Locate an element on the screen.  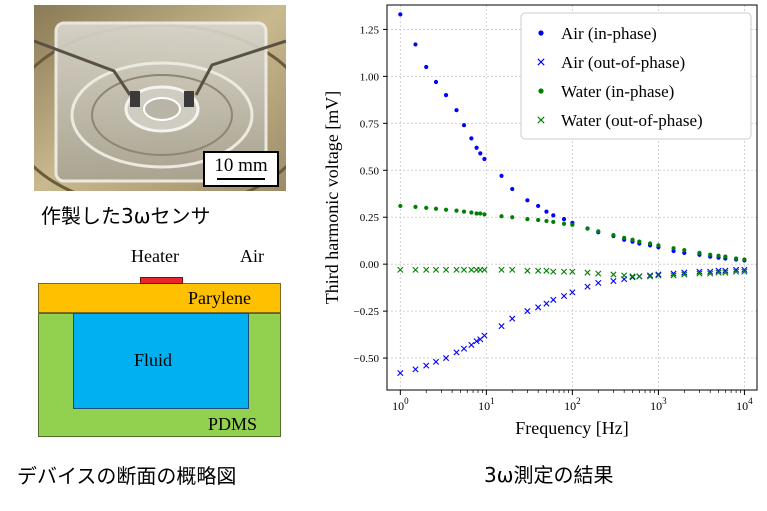
x-tick-label: 10⁴ is located at coordinates (744, 404).